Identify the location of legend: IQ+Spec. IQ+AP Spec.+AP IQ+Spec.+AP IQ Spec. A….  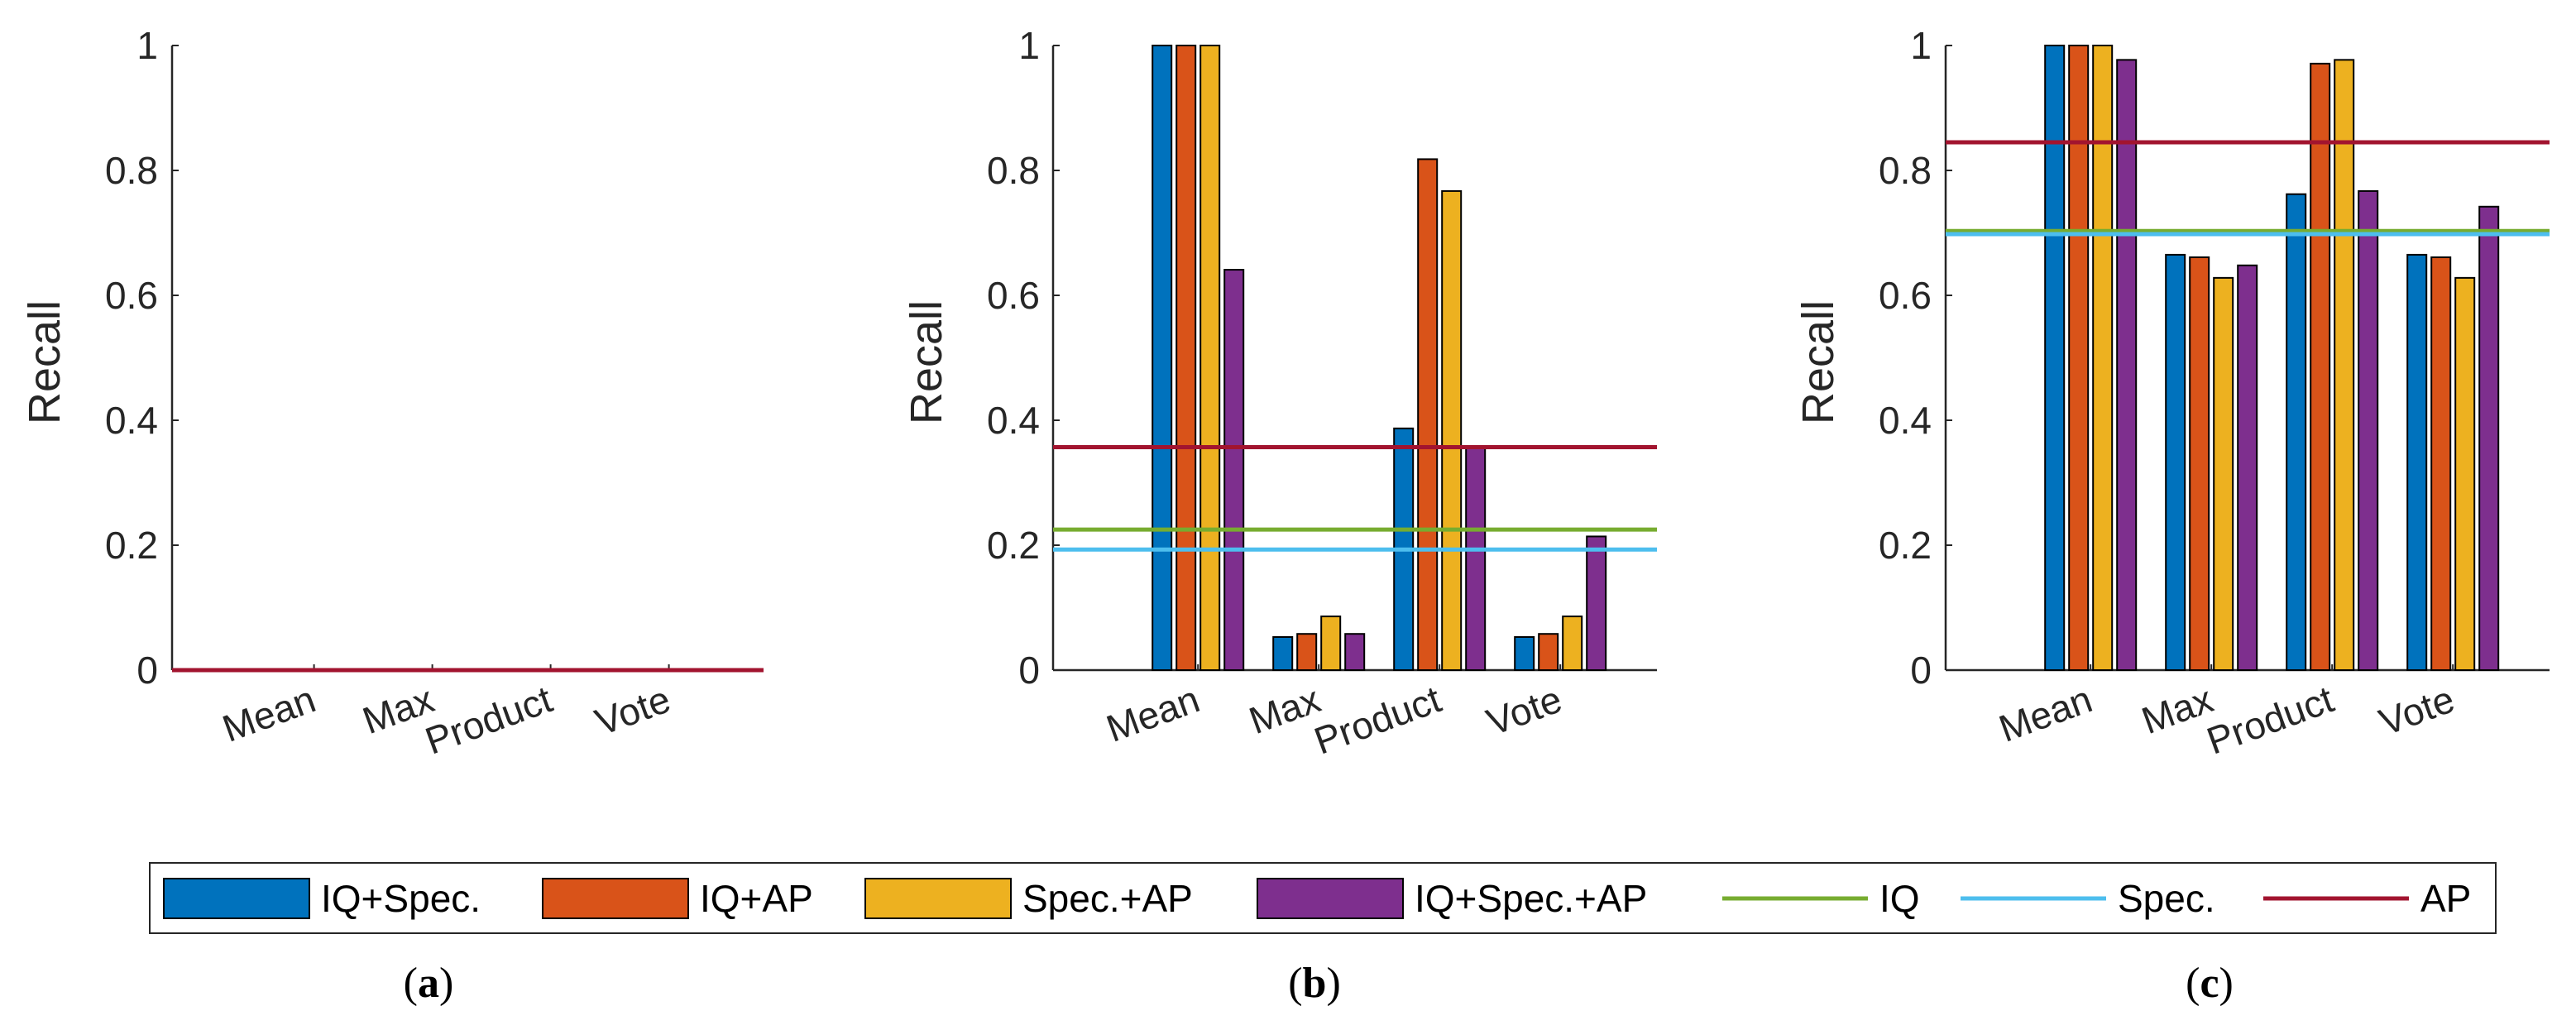
(1323, 898).